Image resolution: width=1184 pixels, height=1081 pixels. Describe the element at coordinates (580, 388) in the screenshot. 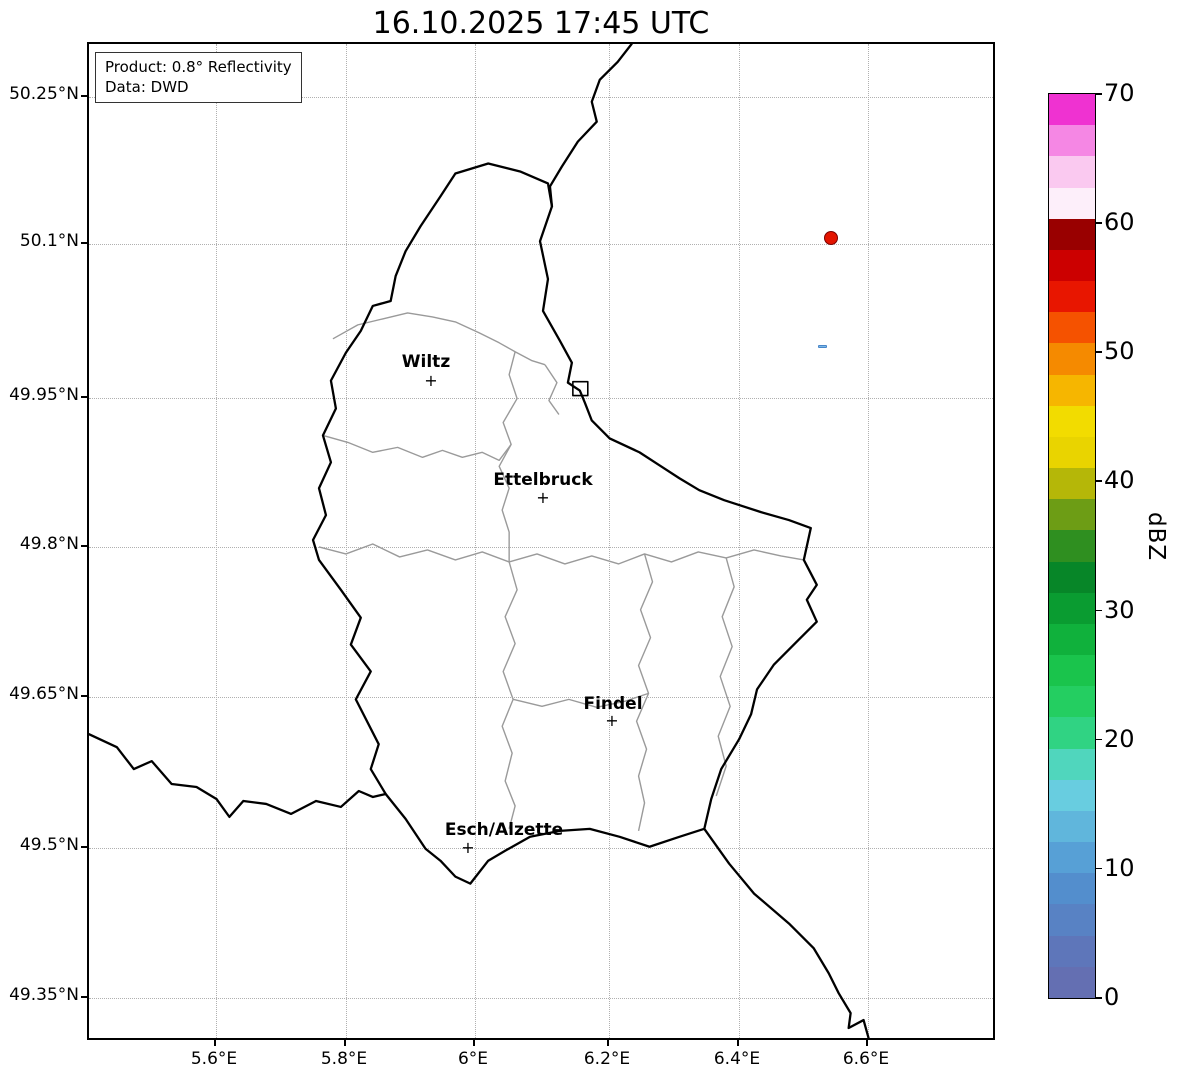

I see `border-notch` at that location.